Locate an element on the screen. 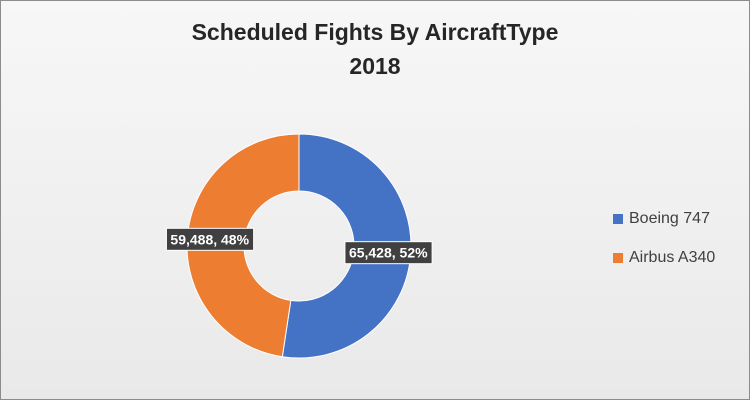  chart-subtitle: 2018 is located at coordinates (375, 66).